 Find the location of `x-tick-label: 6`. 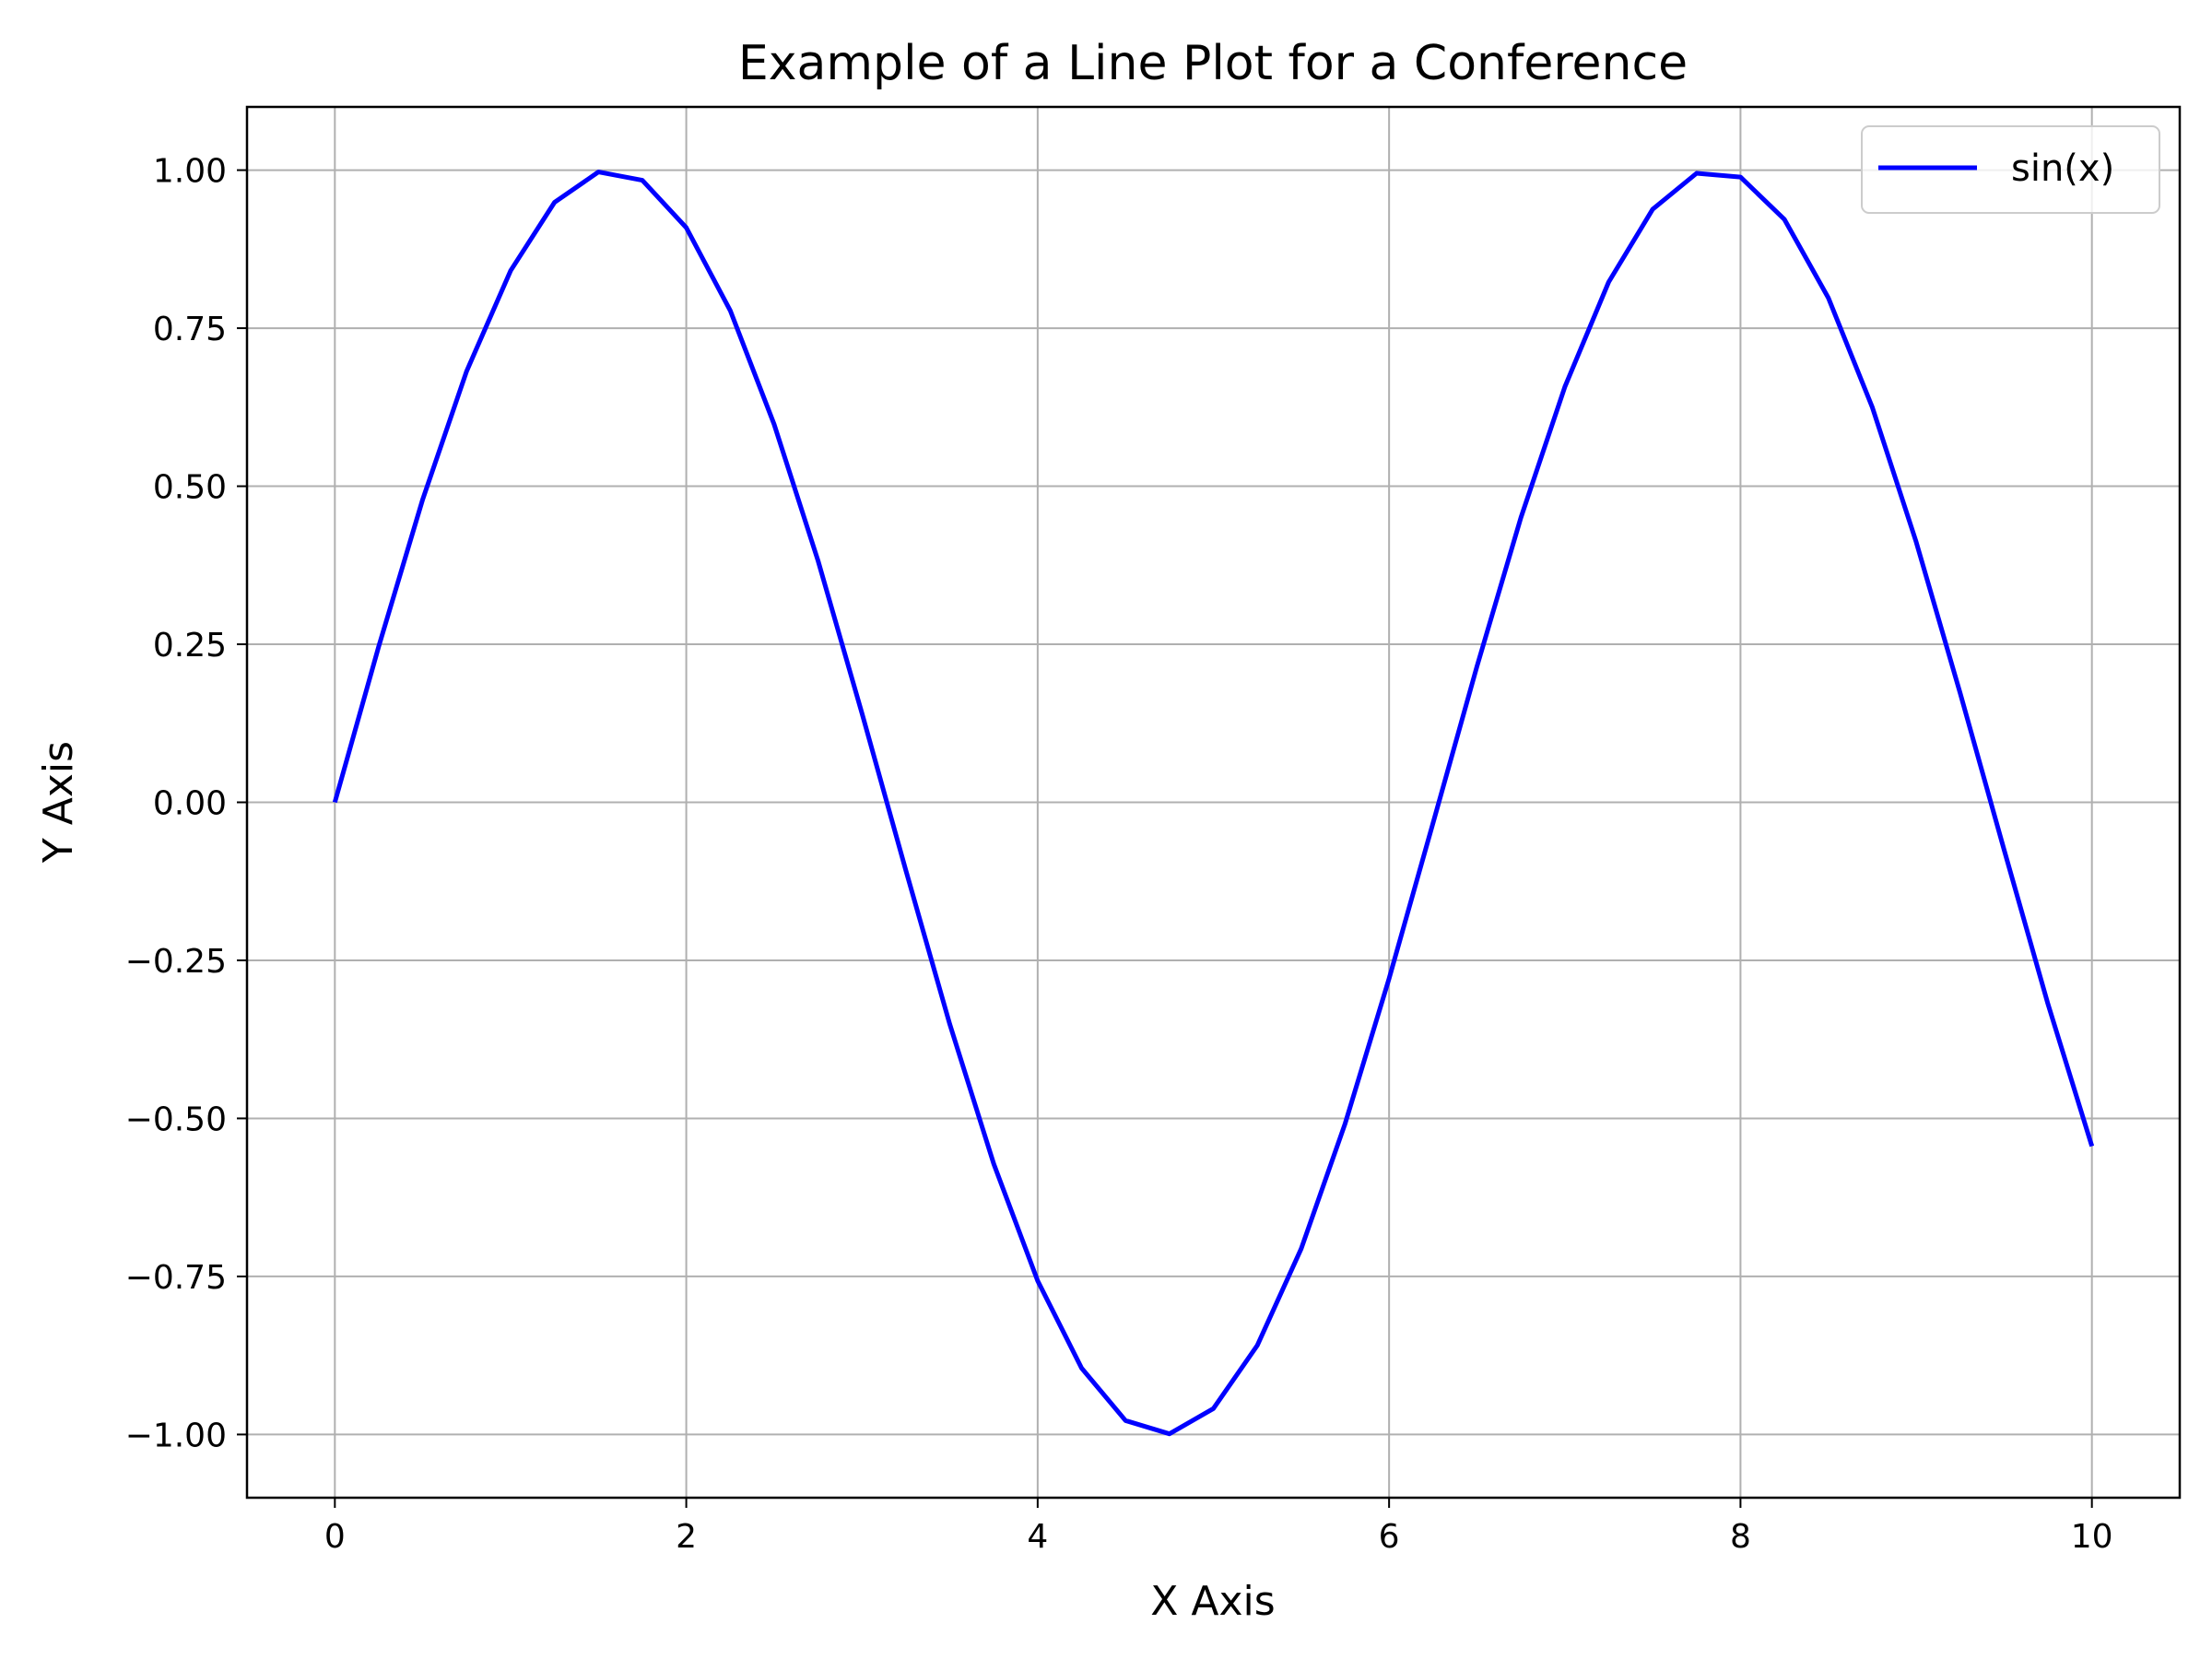

x-tick-label: 6 is located at coordinates (1389, 1537).